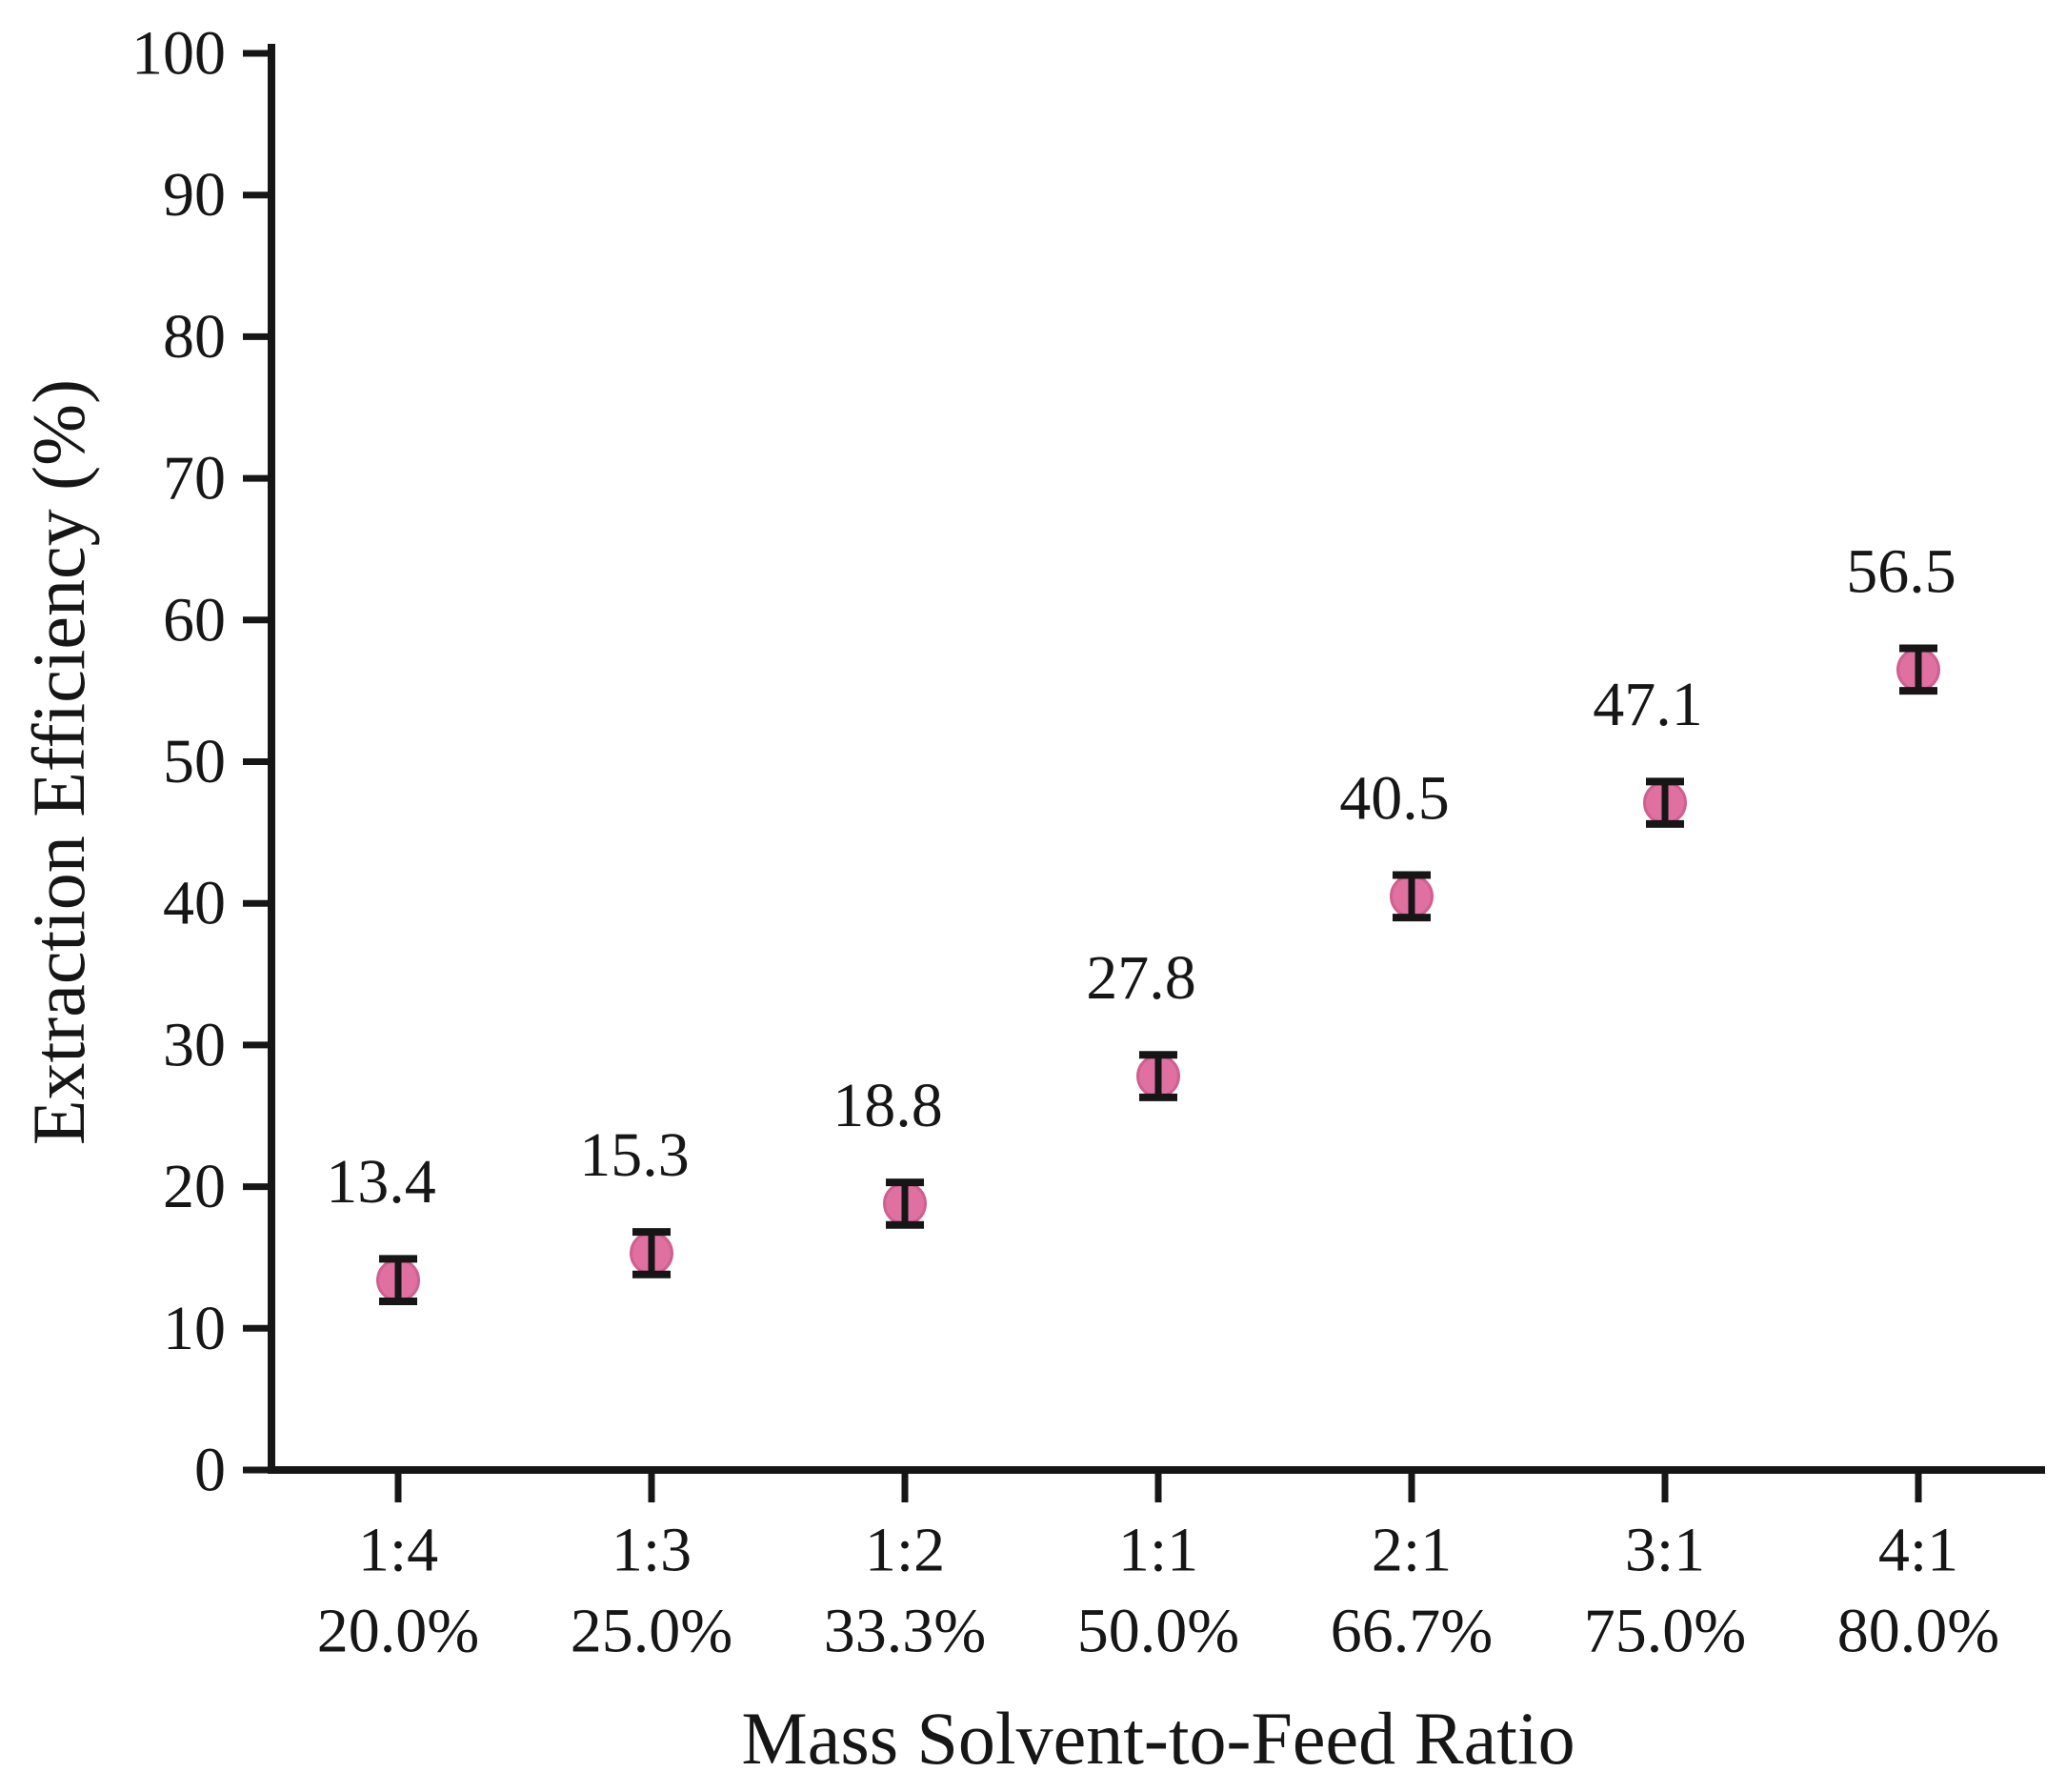 This screenshot has width=2066, height=1792. Describe the element at coordinates (1158, 1550) in the screenshot. I see `x-tick-label-ratio: 1:1` at that location.